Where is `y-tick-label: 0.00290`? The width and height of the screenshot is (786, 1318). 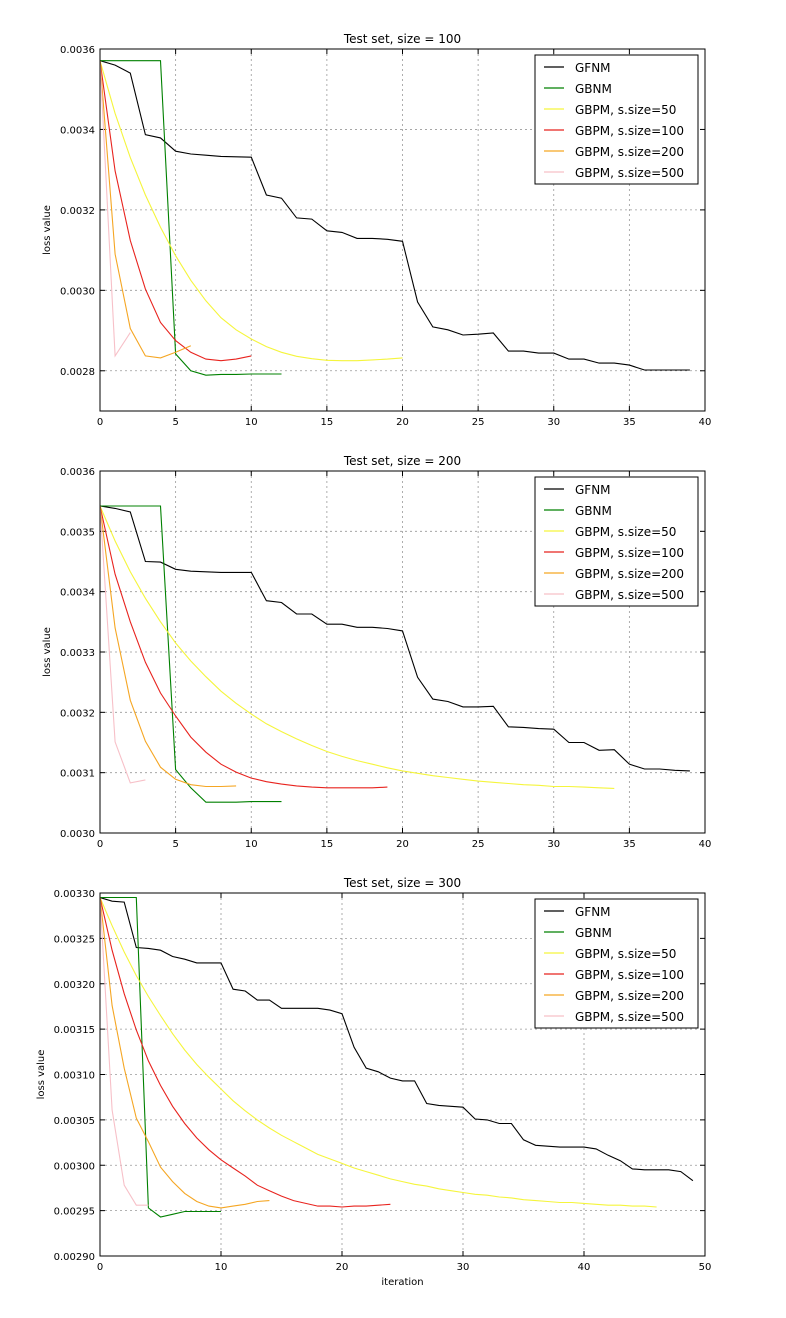 y-tick-label: 0.00290 is located at coordinates (74, 1257).